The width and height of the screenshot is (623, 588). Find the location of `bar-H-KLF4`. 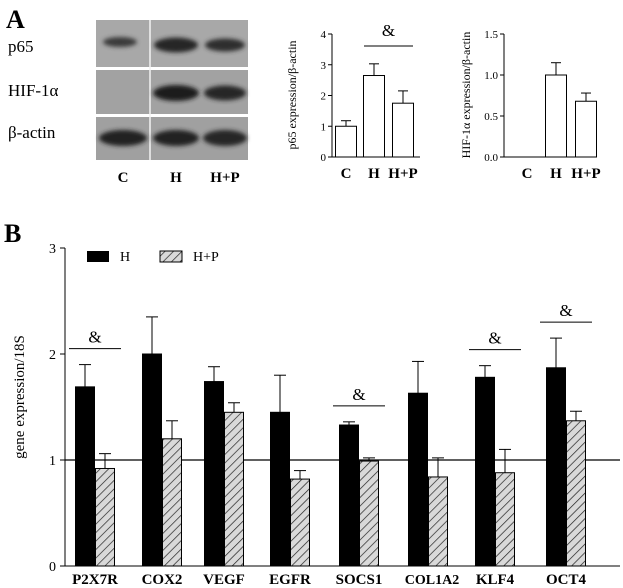

bar-H-KLF4 is located at coordinates (485, 471).